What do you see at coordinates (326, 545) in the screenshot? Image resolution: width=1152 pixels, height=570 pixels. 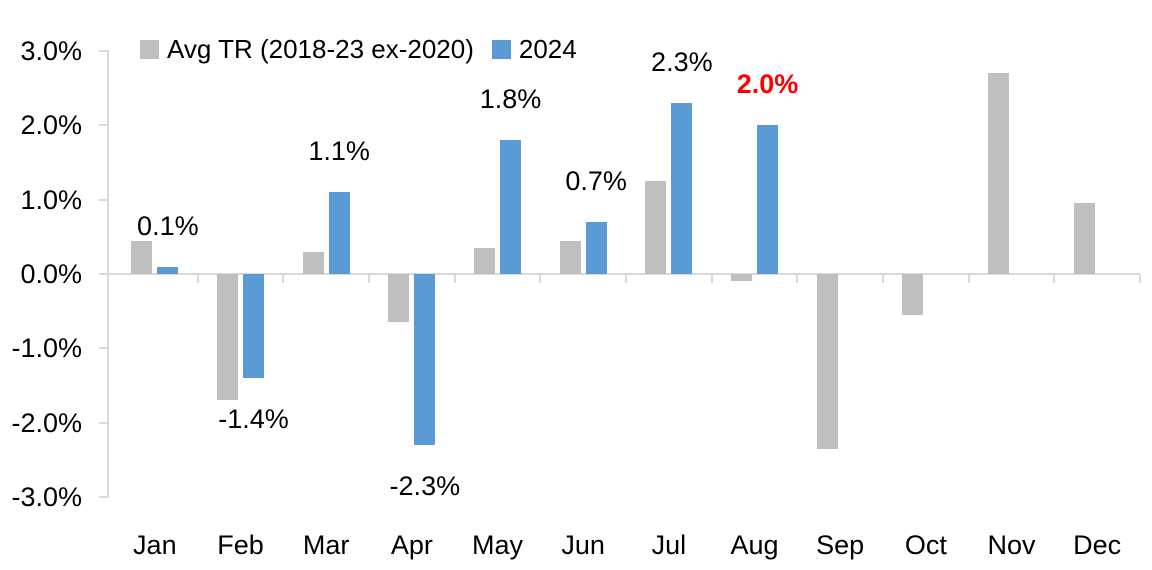 I see `x-axis-month-label: Mar` at bounding box center [326, 545].